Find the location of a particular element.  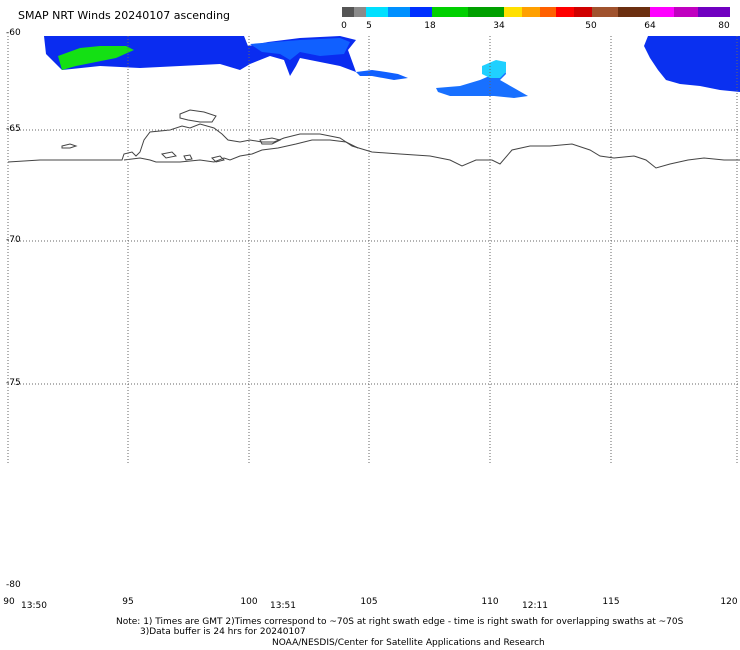

swath-time-label: 13:51 is located at coordinates (283, 606).